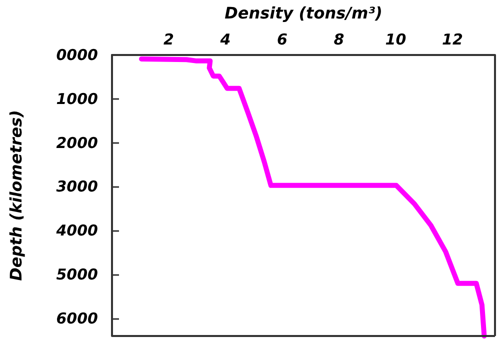 This screenshot has width=500, height=343. Describe the element at coordinates (77, 187) in the screenshot. I see `y-tick-label: 3000` at that location.